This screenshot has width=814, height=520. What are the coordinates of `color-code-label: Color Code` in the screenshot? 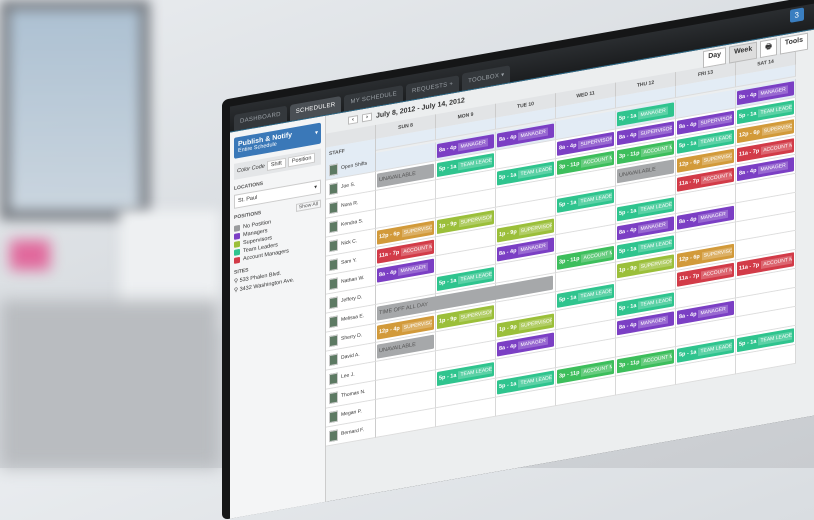 It's located at (251, 169).